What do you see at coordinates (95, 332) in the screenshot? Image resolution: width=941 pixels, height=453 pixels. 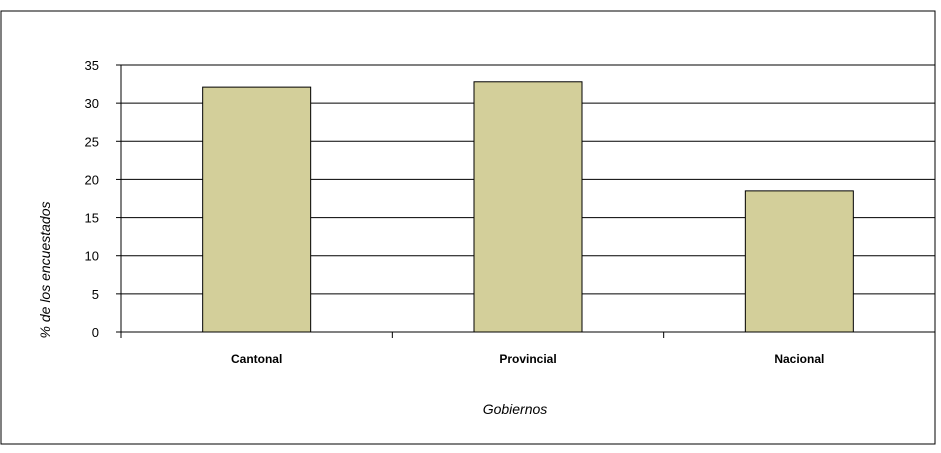 I see `y-tick-label: 0` at bounding box center [95, 332].